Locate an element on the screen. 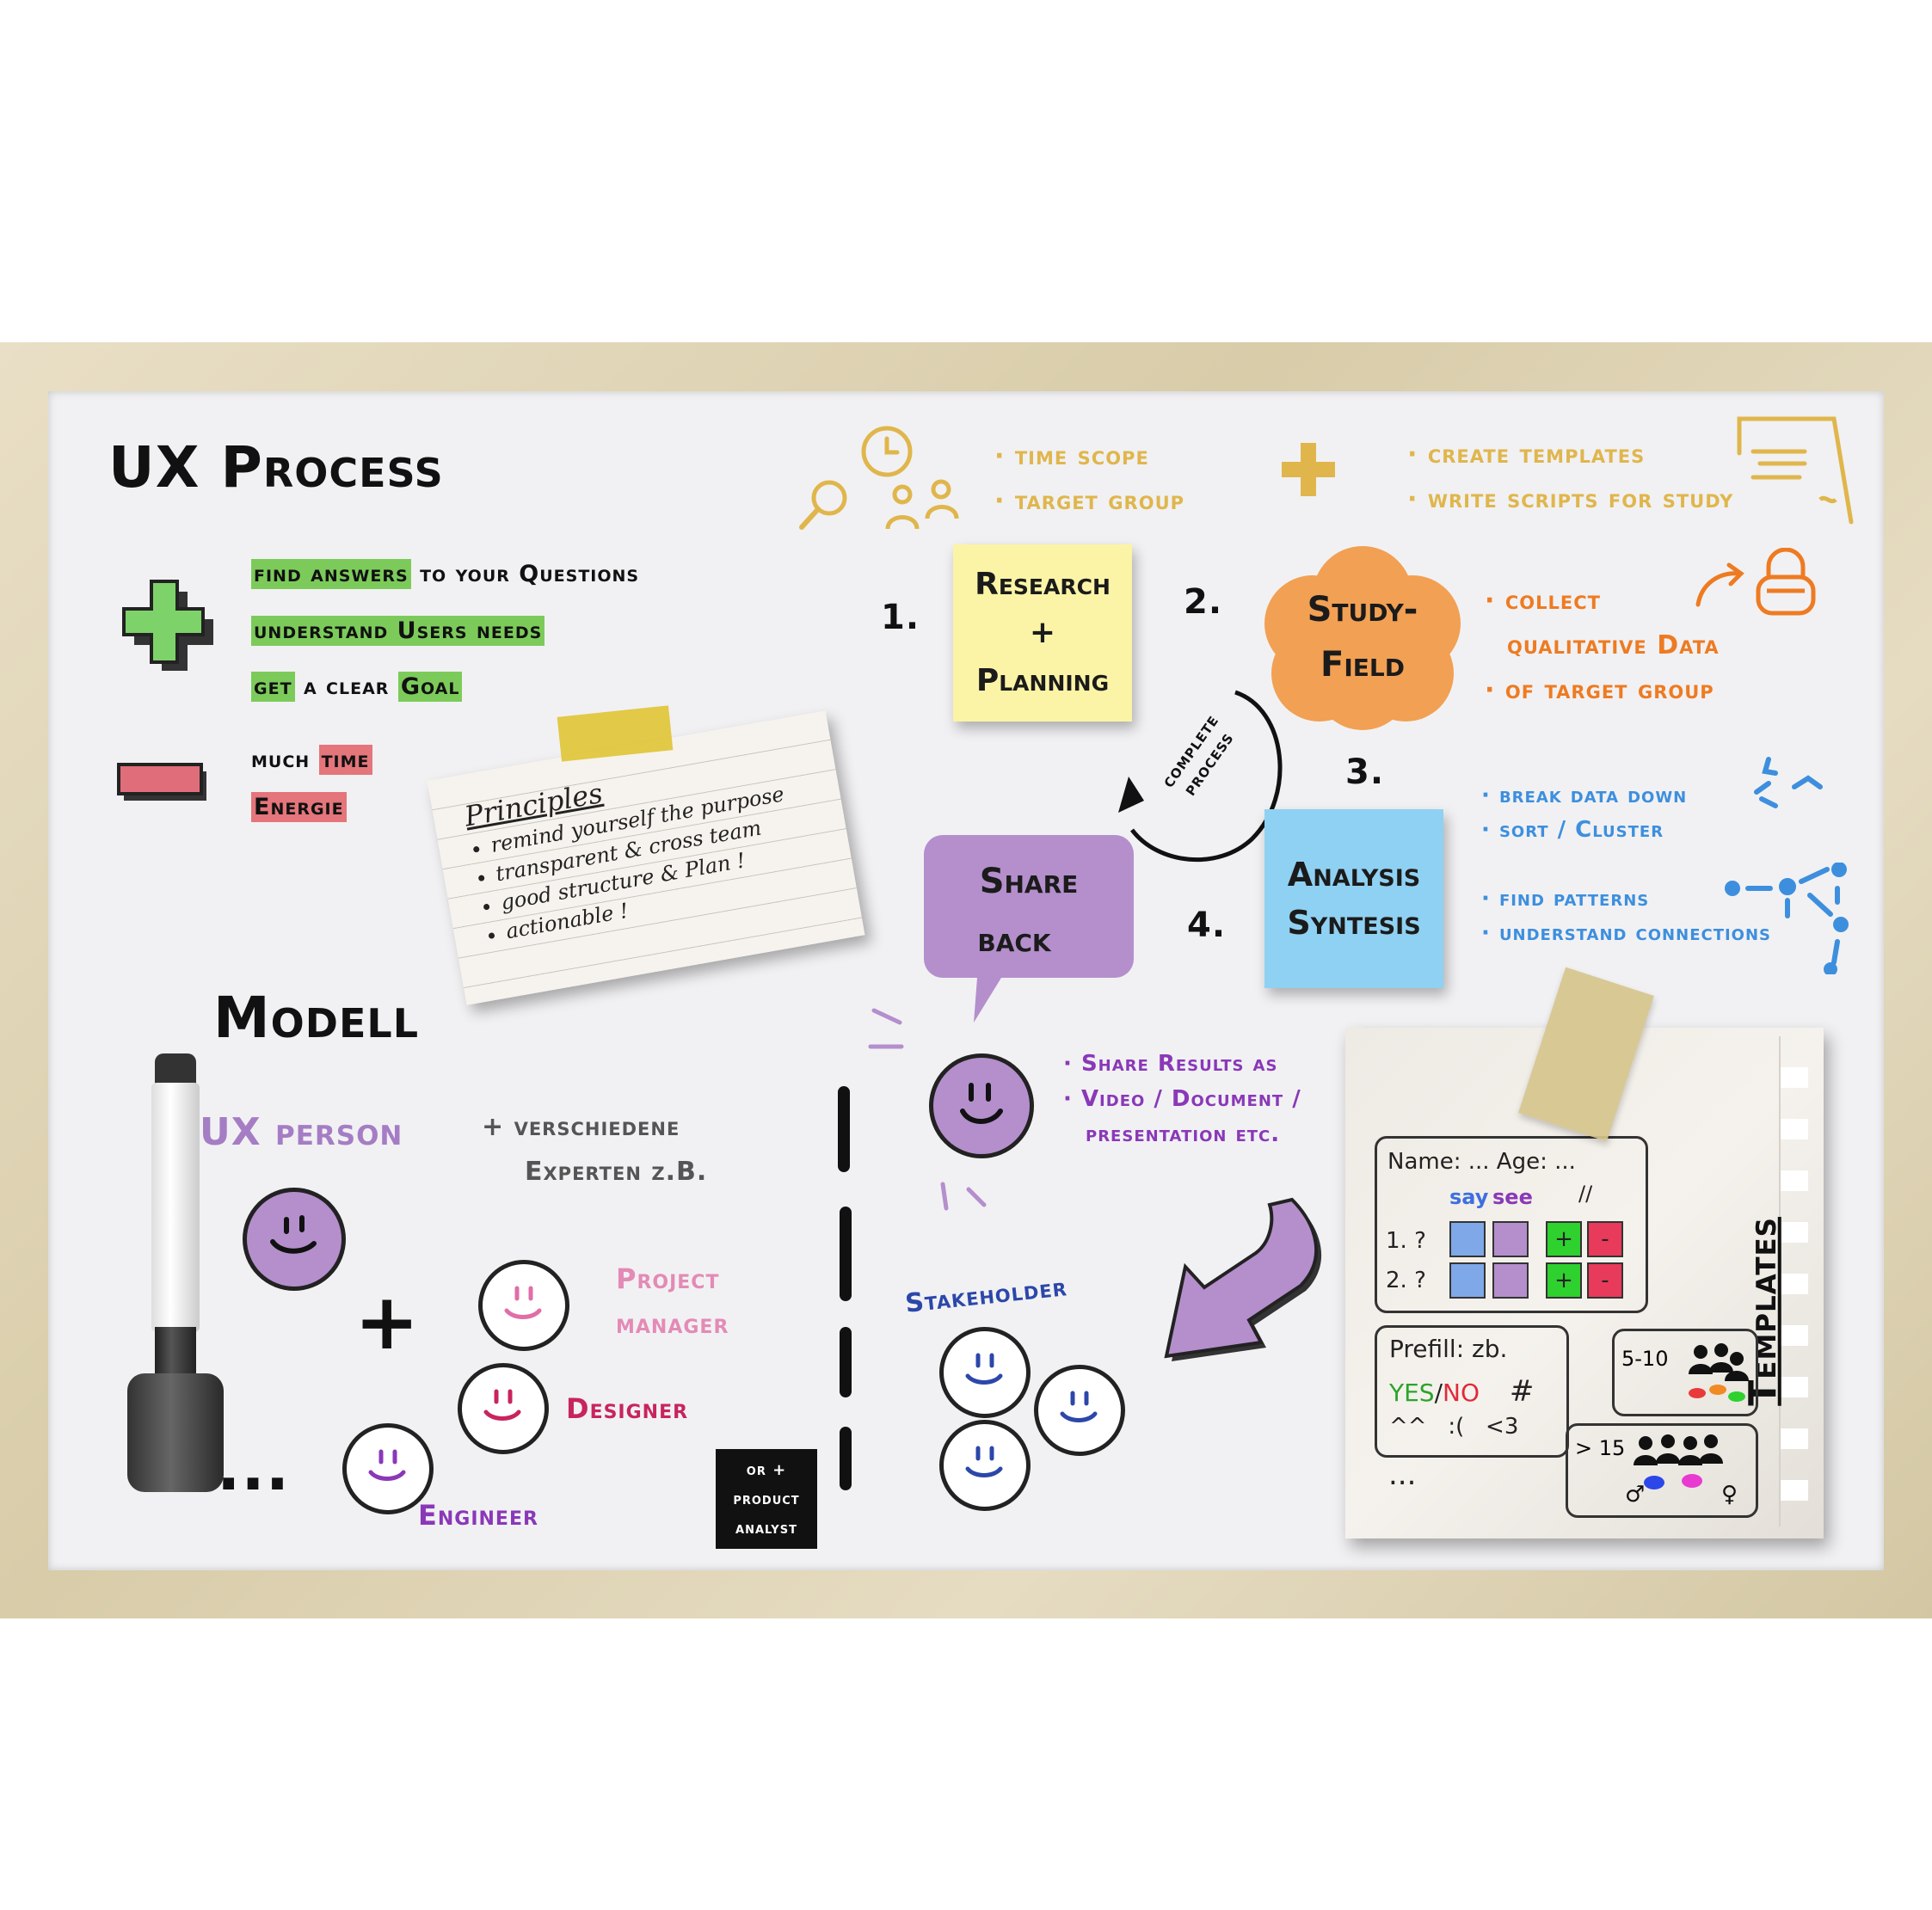 This screenshot has height=1910, width=1932. study-note-text: qualitative Data is located at coordinates (1613, 645).